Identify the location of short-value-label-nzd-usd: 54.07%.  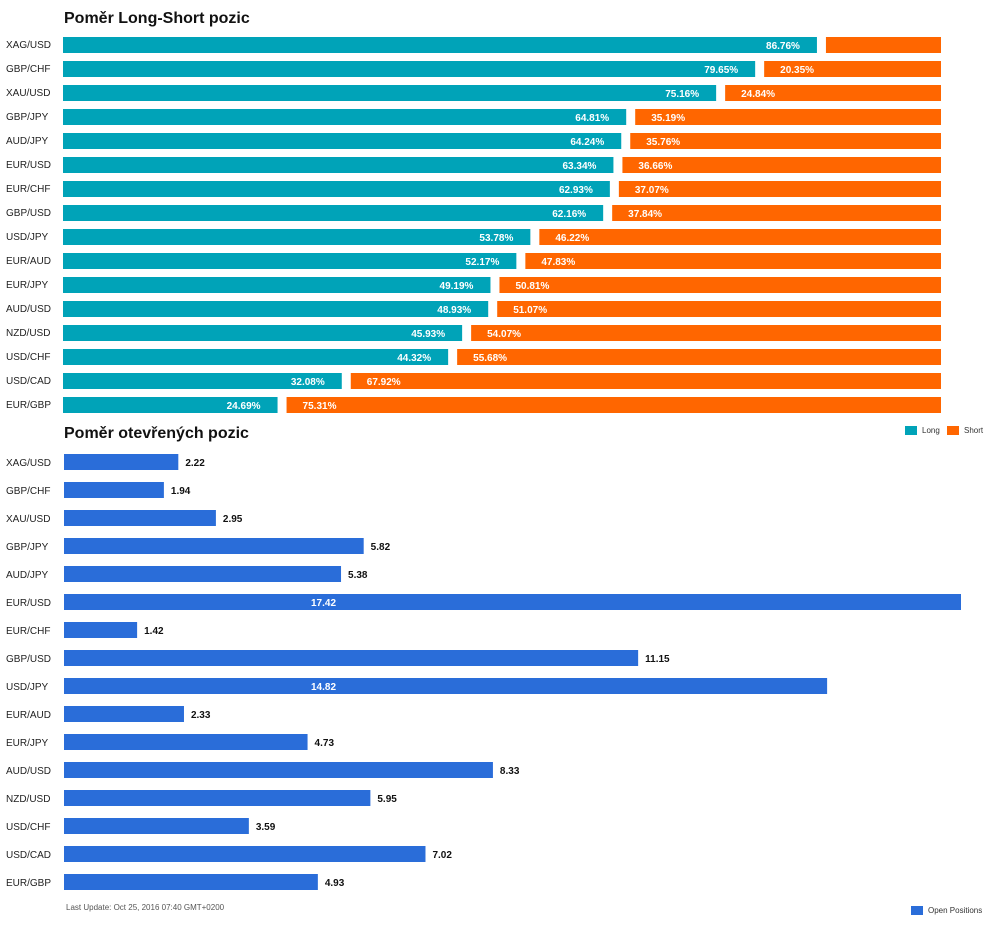
(504, 334).